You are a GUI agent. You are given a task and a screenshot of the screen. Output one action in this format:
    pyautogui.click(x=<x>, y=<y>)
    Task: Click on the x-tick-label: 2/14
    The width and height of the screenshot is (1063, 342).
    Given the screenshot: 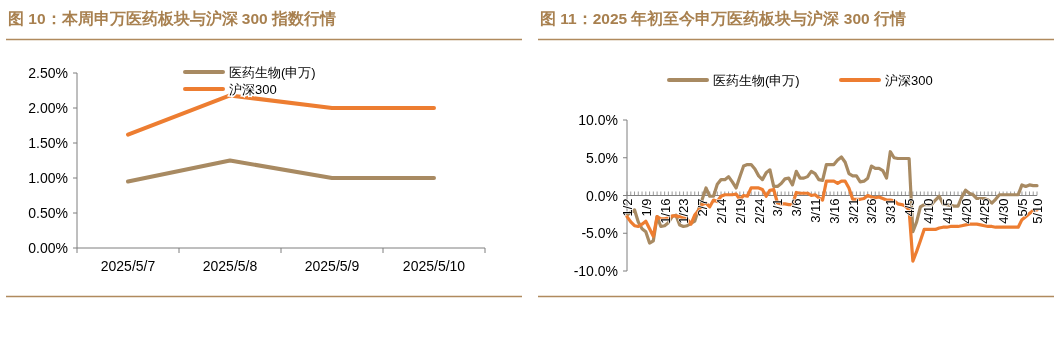 What is the action you would take?
    pyautogui.click(x=722, y=211)
    